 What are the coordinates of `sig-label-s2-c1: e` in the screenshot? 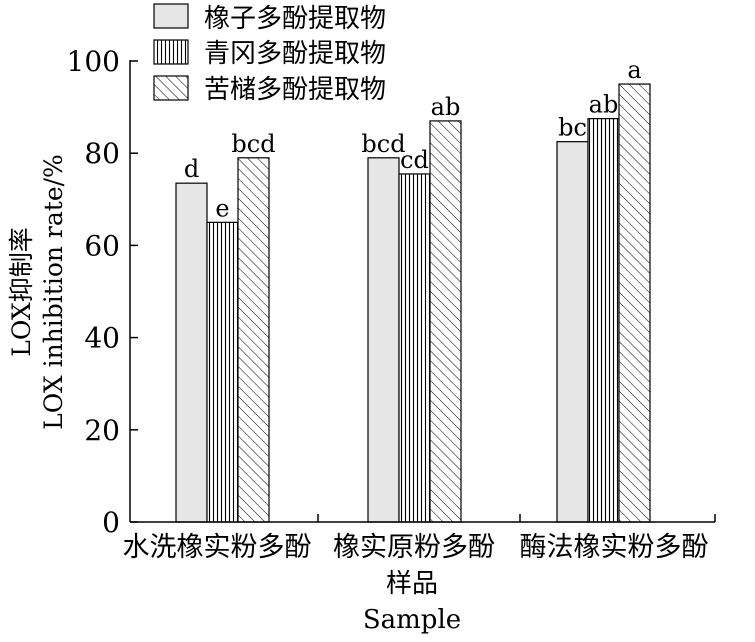 It's located at (222, 208).